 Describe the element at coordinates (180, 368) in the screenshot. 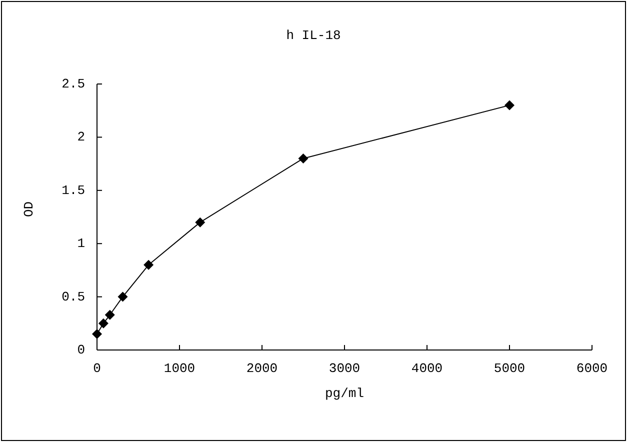

I see `x-tick-label: 1000` at that location.